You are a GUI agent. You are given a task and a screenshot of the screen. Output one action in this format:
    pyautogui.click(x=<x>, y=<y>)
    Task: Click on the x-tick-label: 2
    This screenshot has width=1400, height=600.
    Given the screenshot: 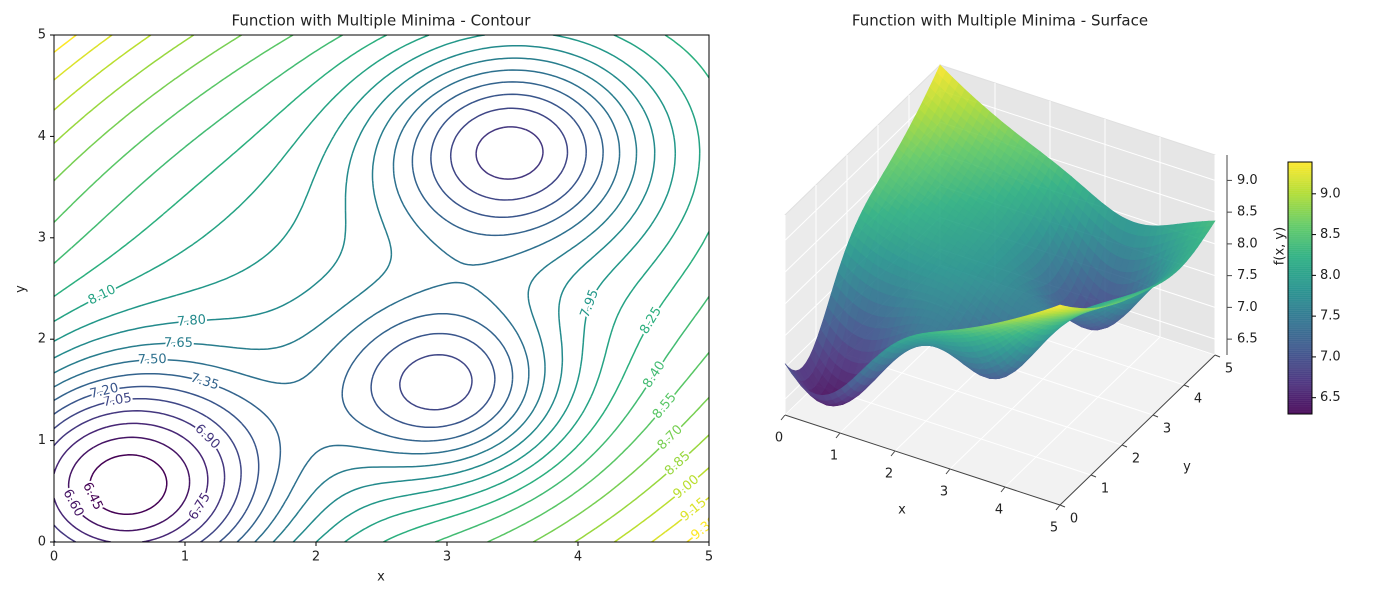 What is the action you would take?
    pyautogui.click(x=316, y=557)
    